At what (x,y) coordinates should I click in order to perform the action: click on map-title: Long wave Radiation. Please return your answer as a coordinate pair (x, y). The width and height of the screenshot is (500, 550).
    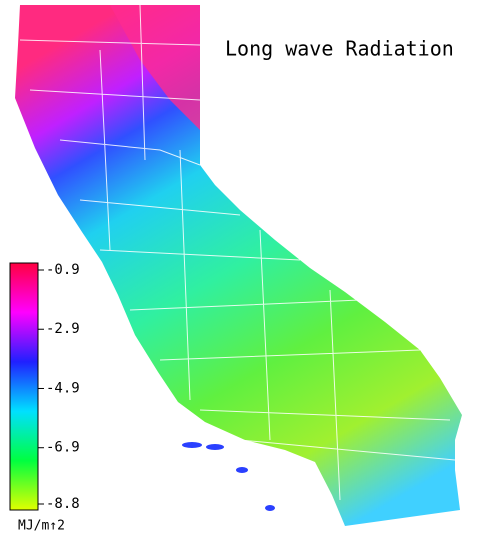
    Looking at the image, I should click on (339, 49).